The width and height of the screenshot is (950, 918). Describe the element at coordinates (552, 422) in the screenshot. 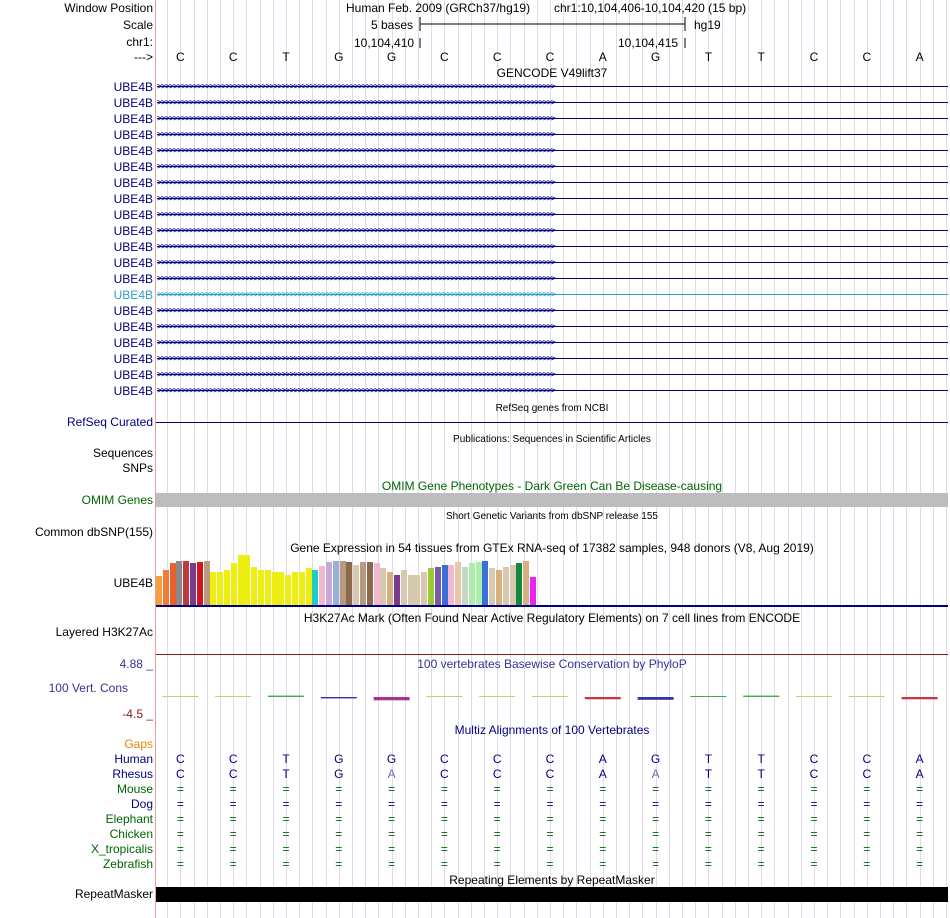

I see `refseq-track-line` at that location.